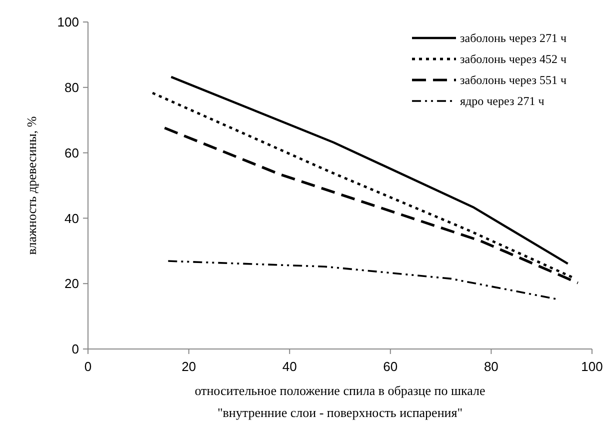  Describe the element at coordinates (513, 80) in the screenshot. I see `legend-label: заболонь через 551 ч` at that location.